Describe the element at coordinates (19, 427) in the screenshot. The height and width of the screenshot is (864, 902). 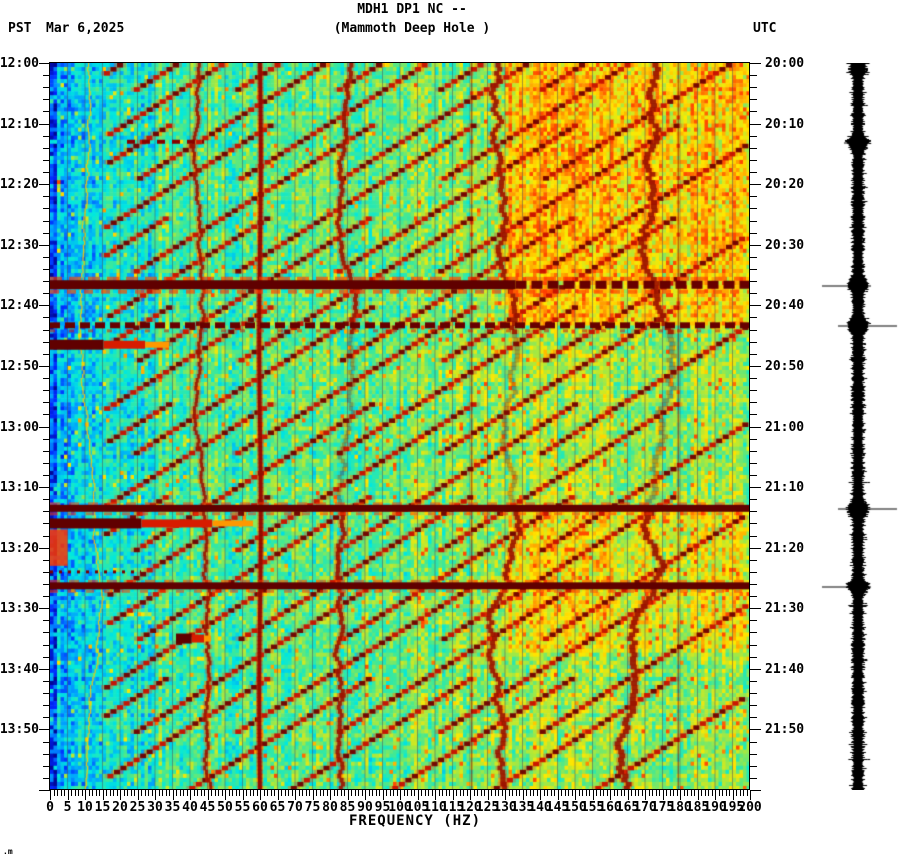
I see `time-label-left: 13:00` at that location.